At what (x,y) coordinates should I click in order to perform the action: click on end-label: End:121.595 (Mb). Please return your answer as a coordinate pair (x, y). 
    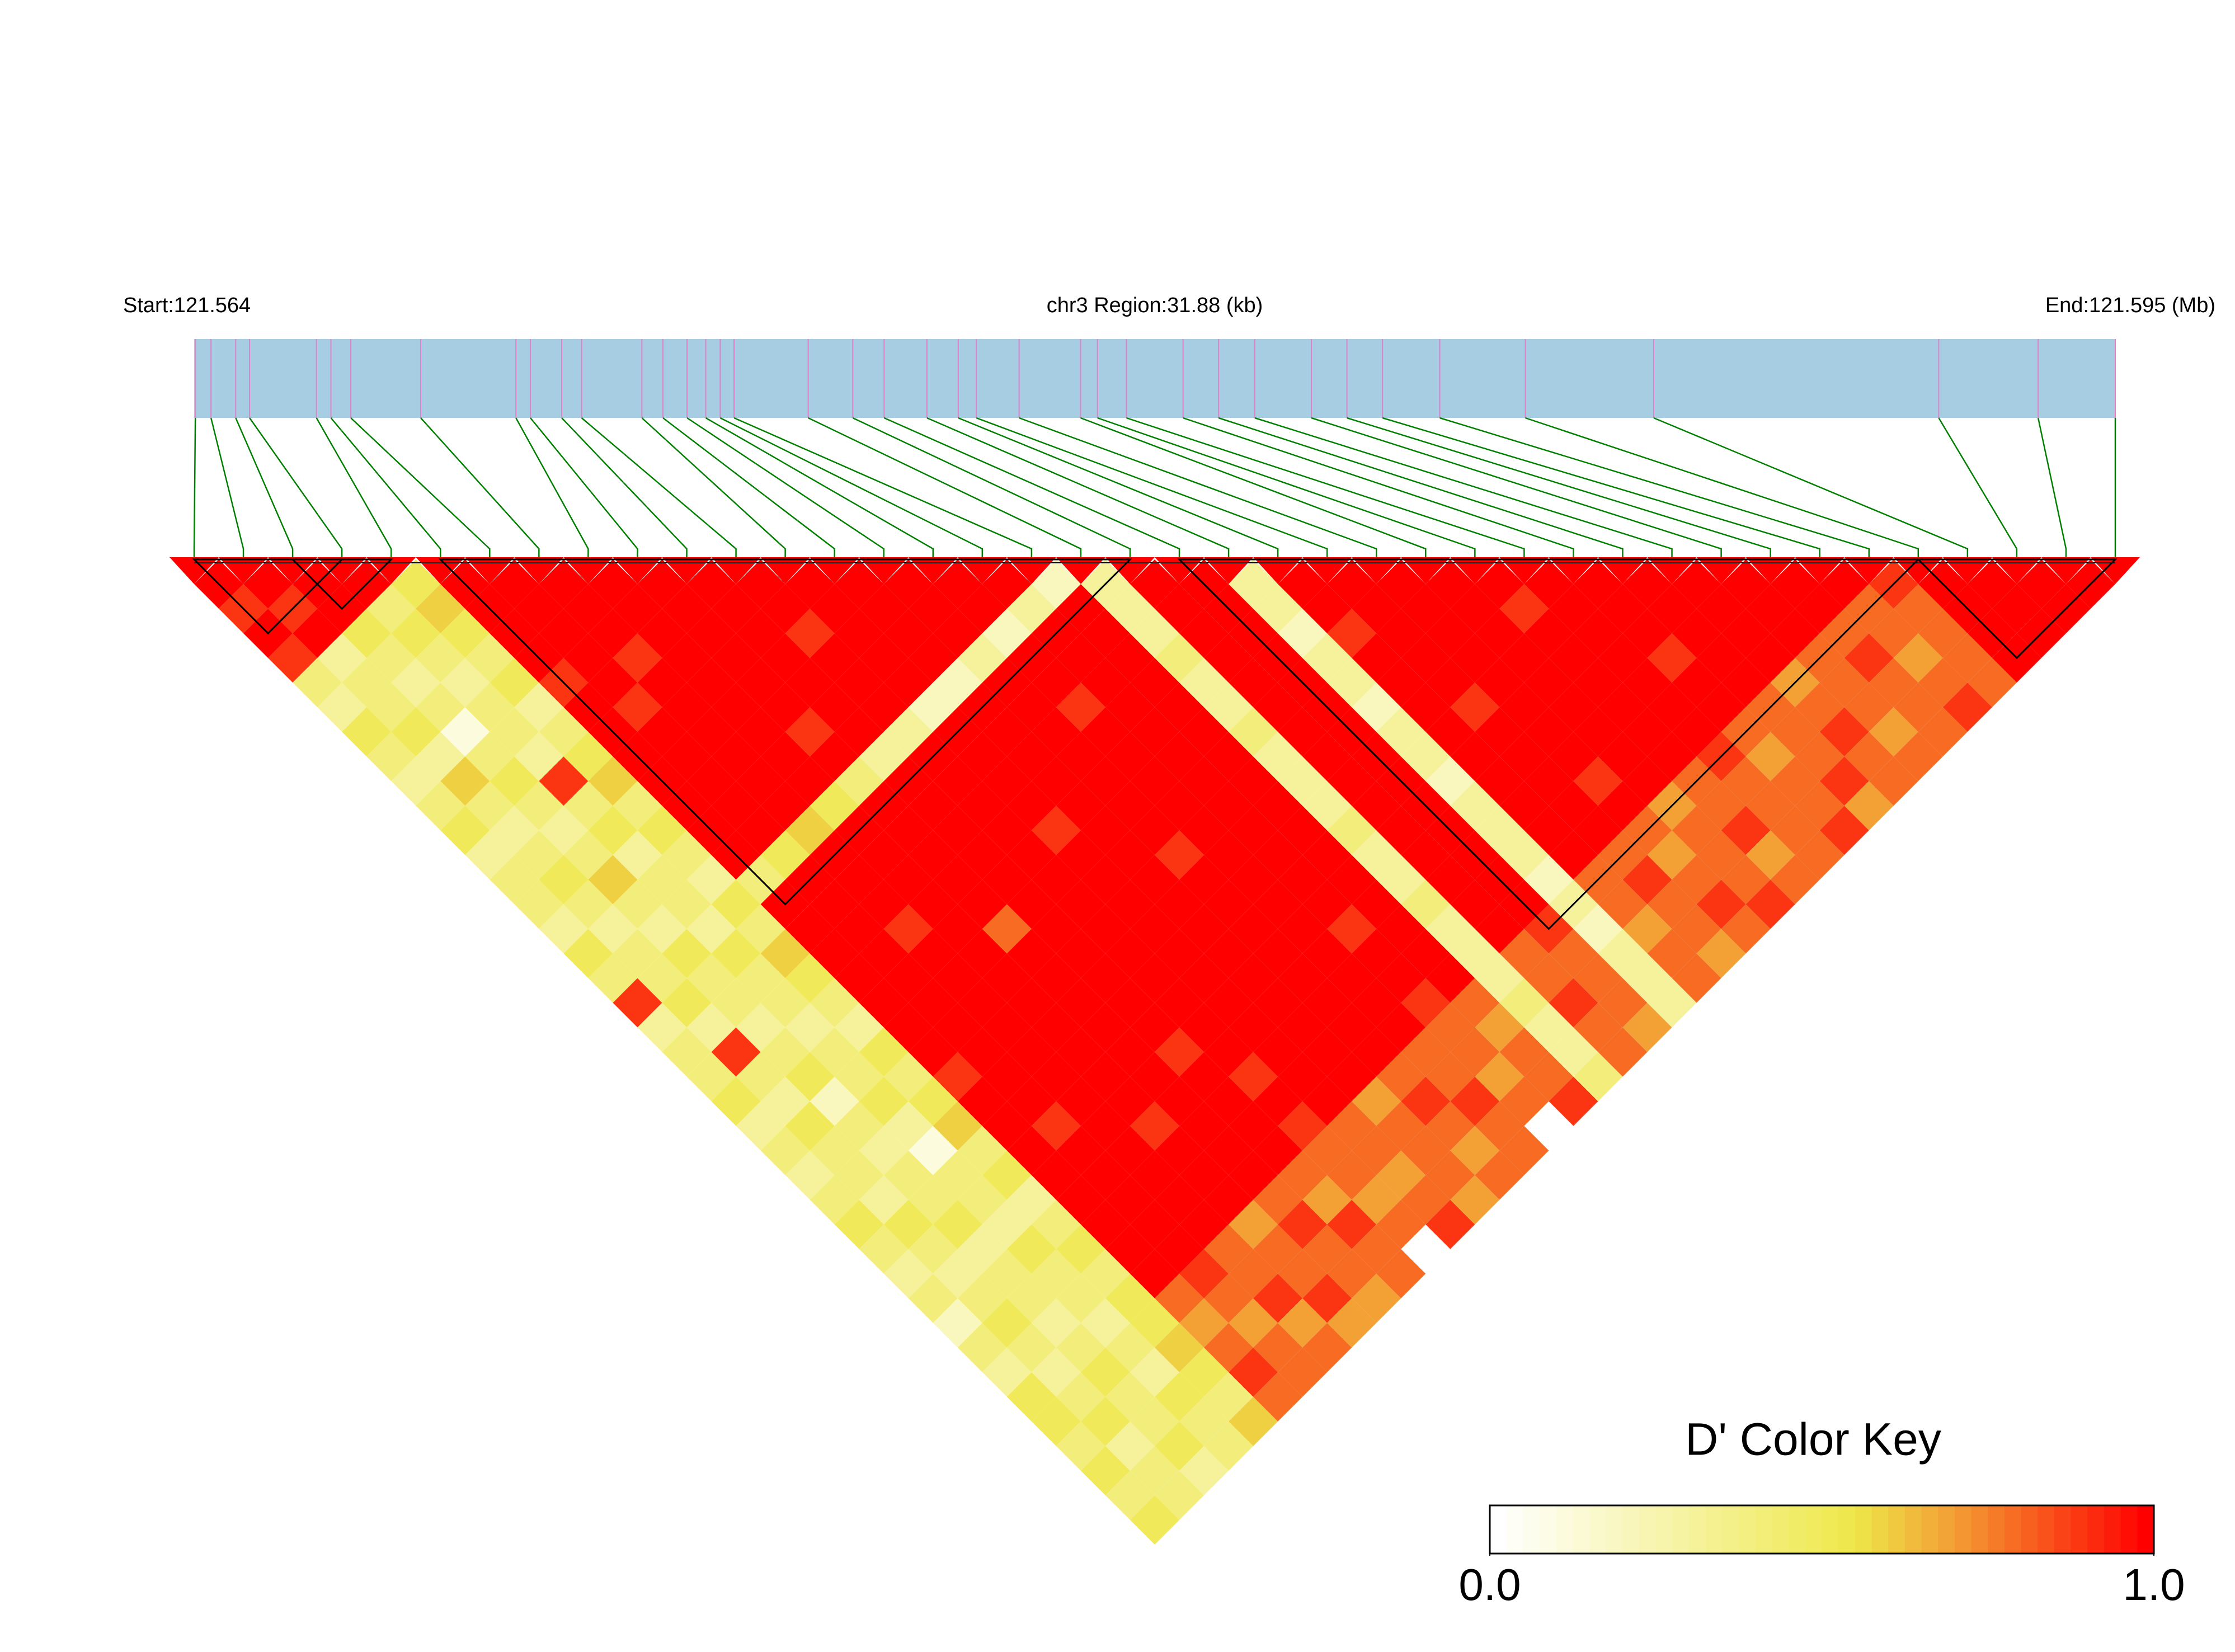
    Looking at the image, I should click on (2130, 306).